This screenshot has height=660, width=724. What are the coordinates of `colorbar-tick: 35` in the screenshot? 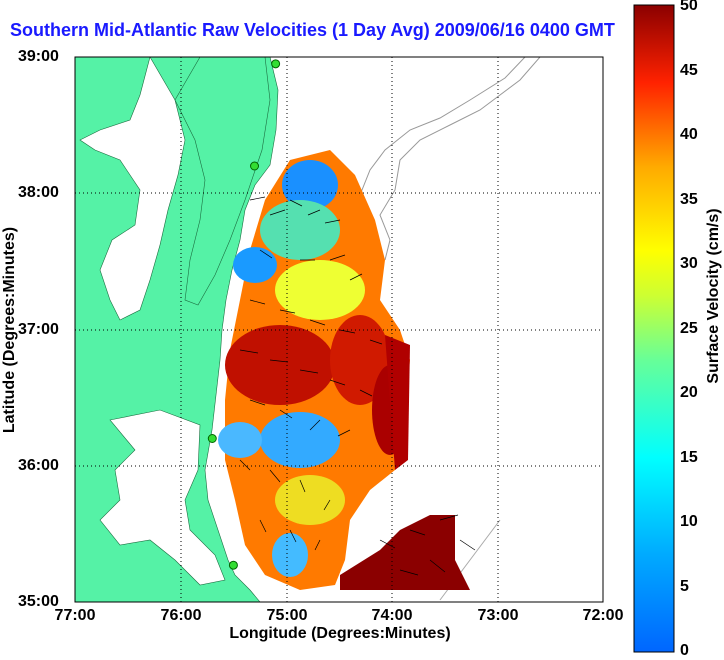 It's located at (689, 199).